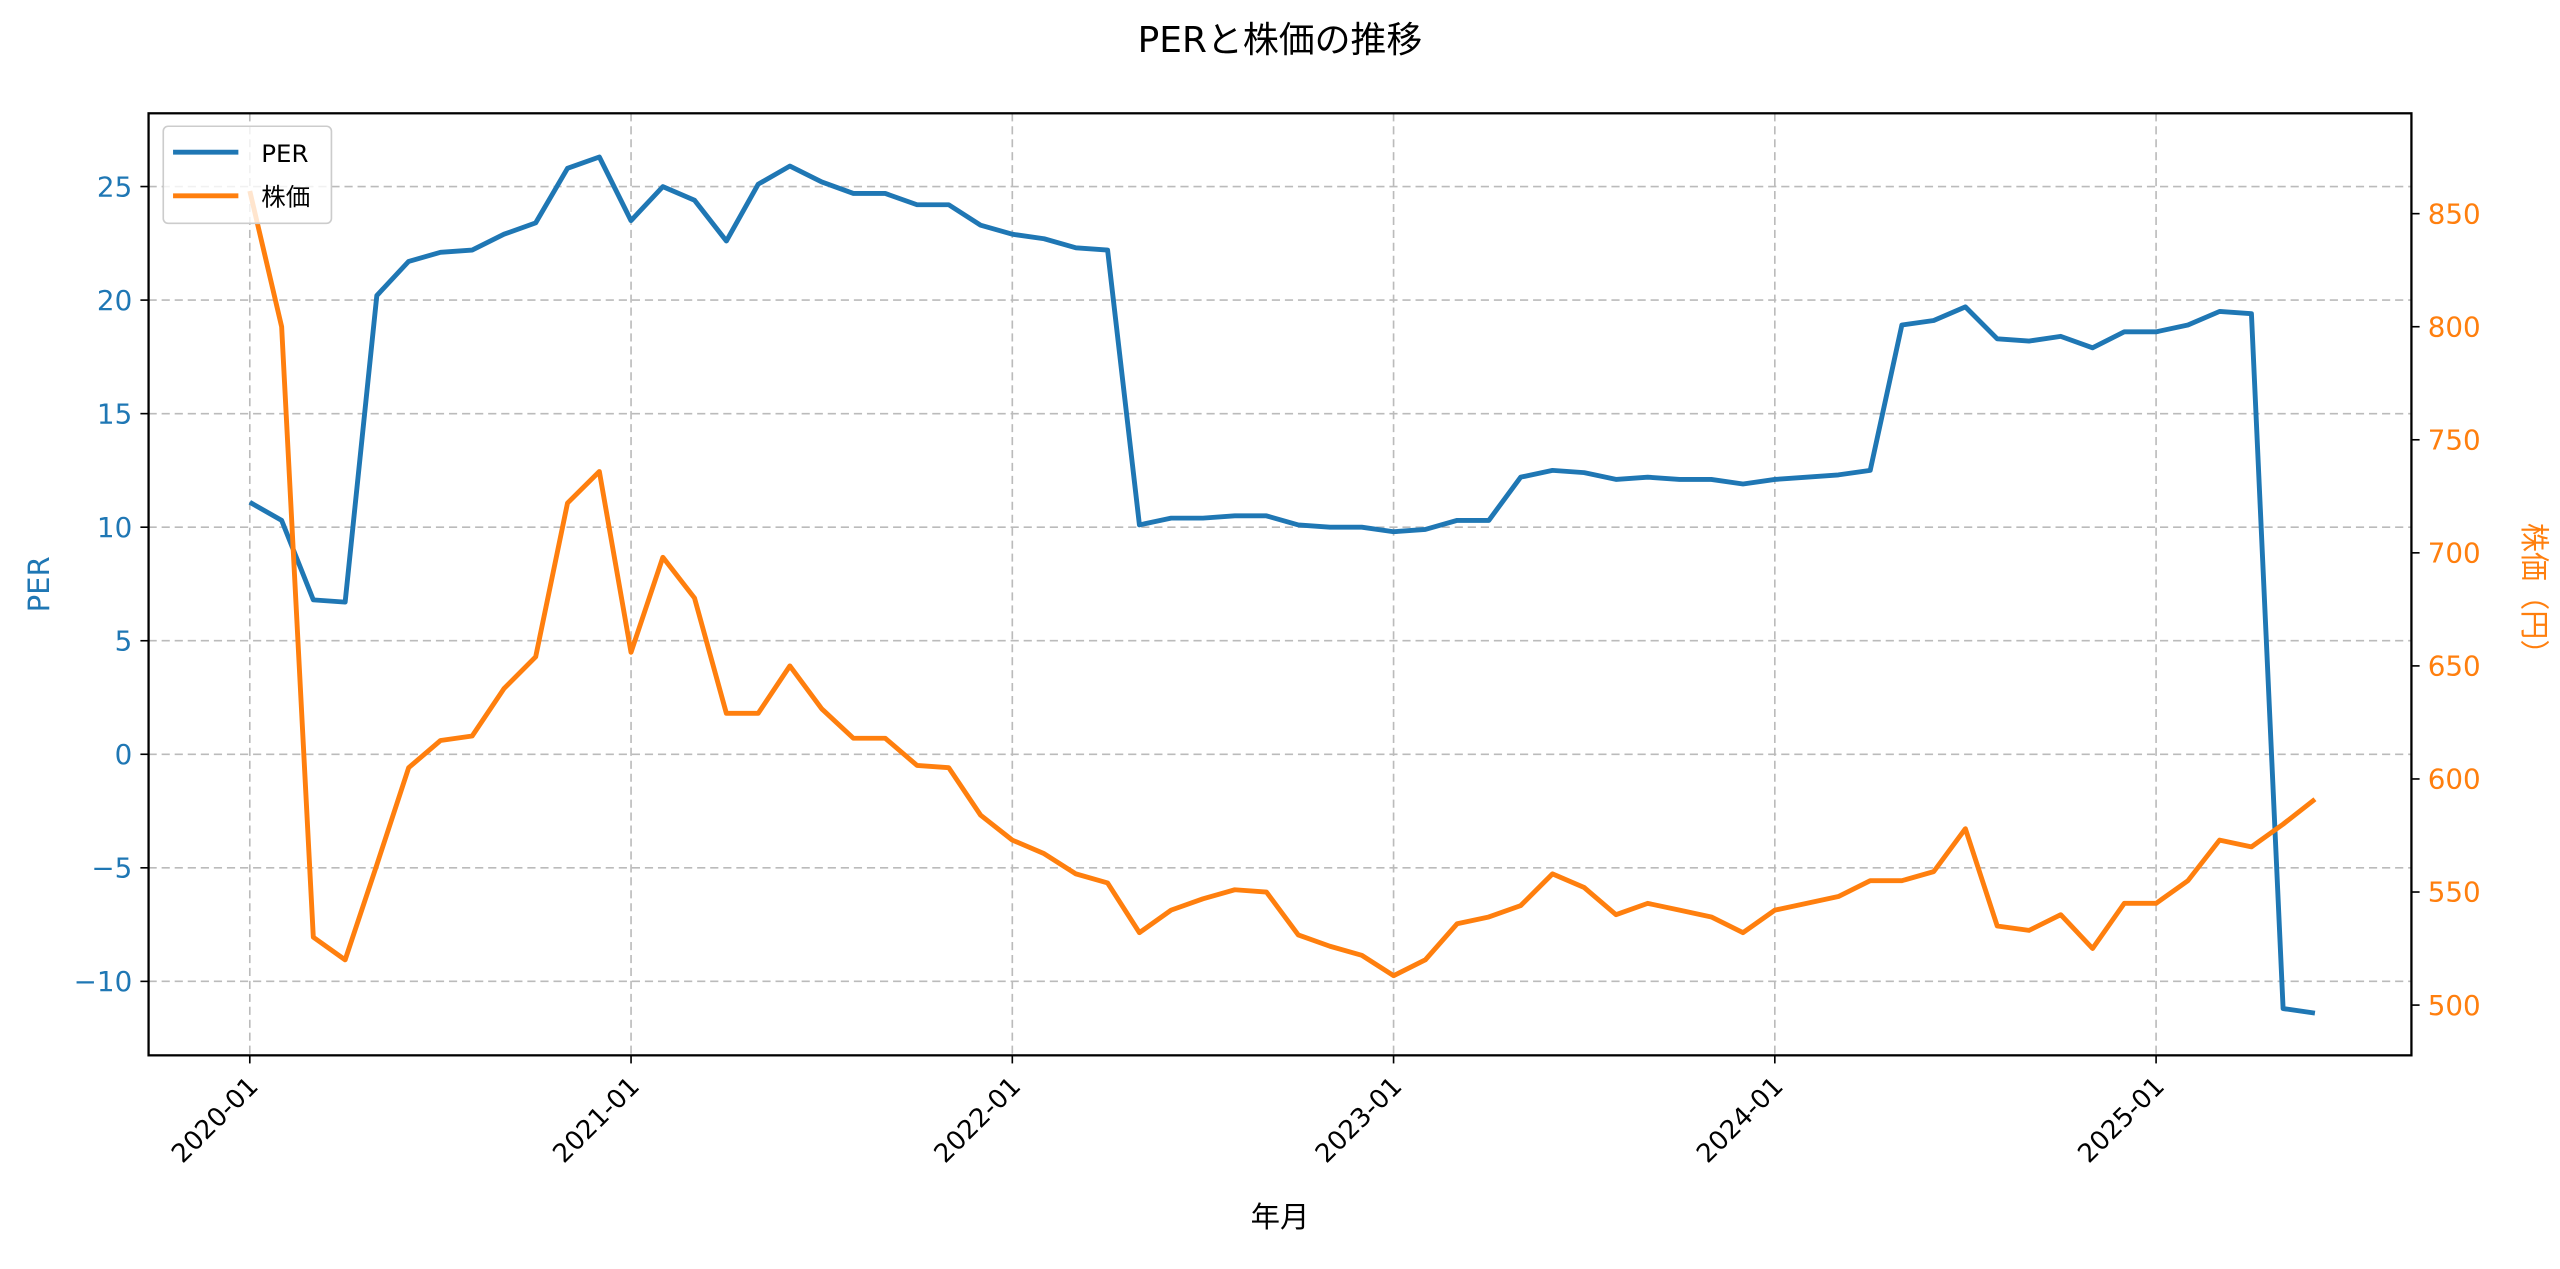  Describe the element at coordinates (284, 153) in the screenshot. I see `legend-label-per: PER` at that location.